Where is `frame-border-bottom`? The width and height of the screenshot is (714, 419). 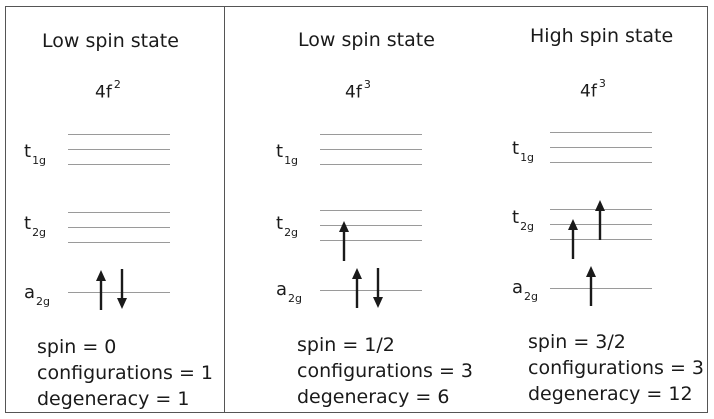
frame-border-bottom is located at coordinates (356, 412).